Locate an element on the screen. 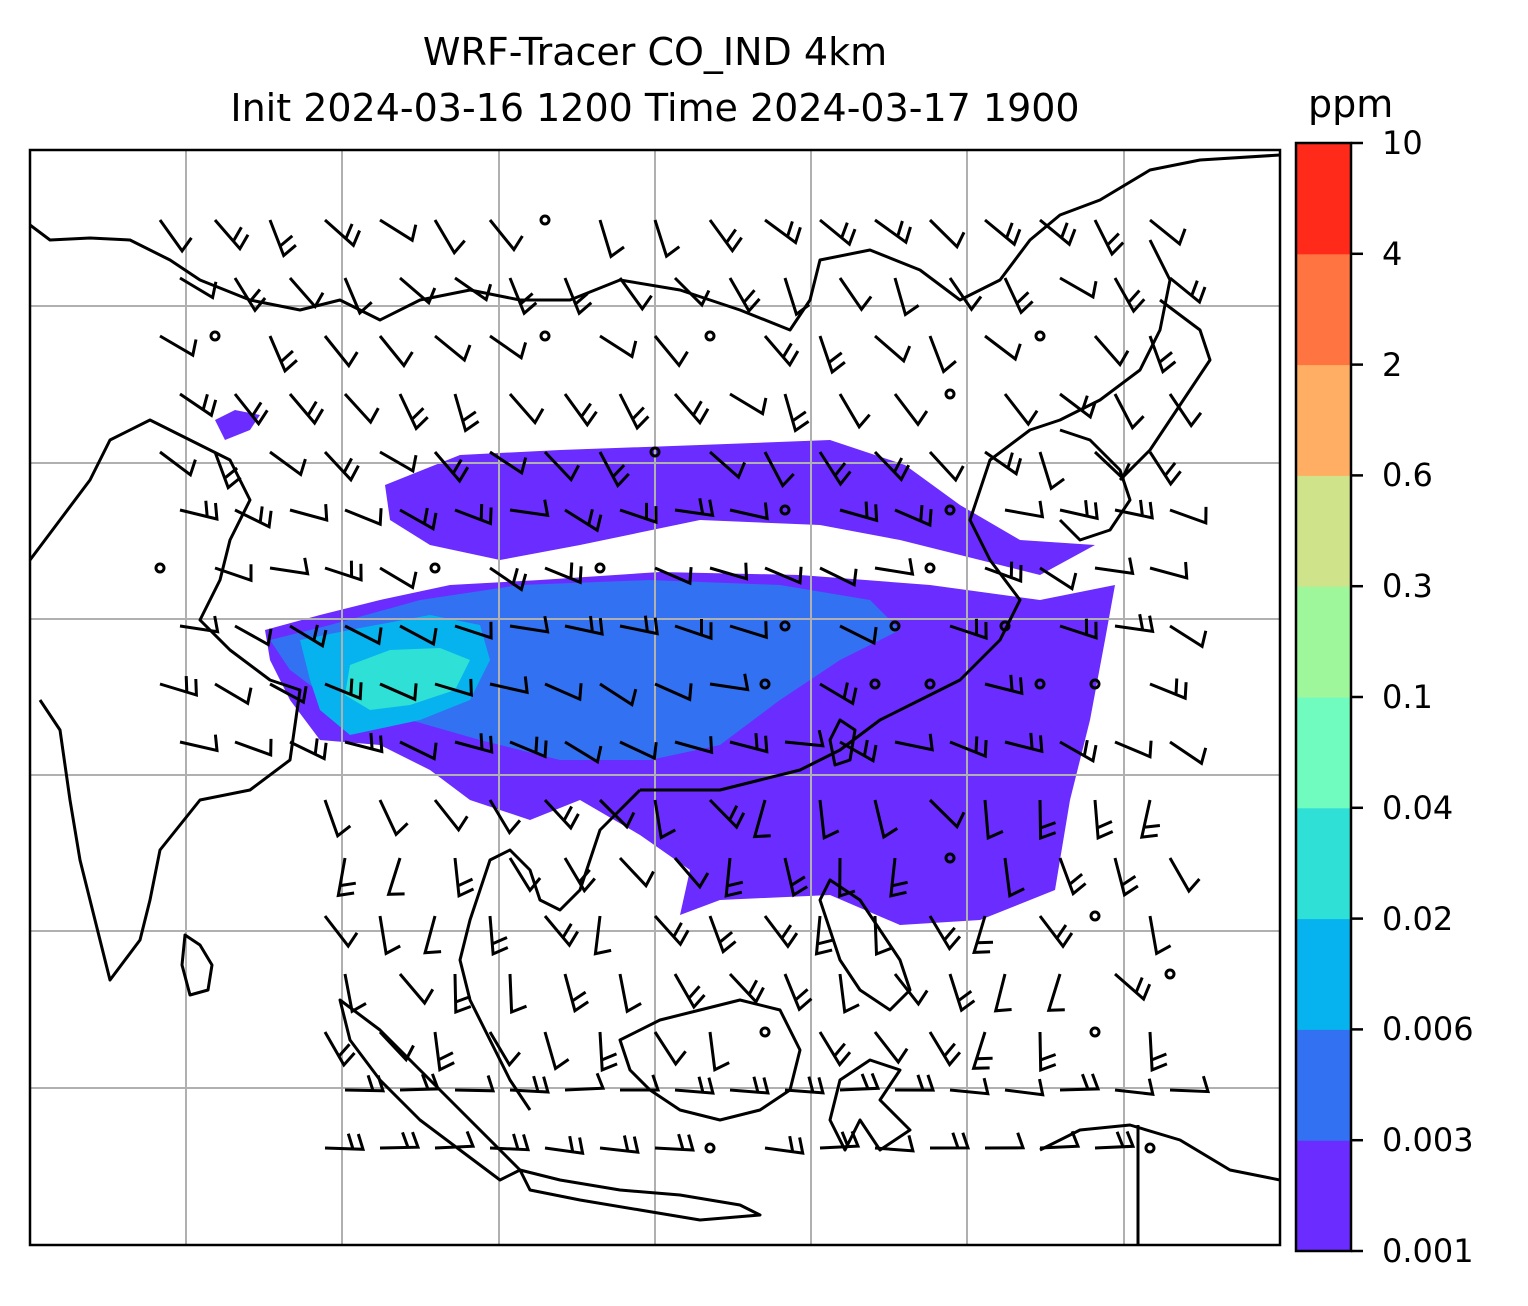 This screenshot has height=1306, width=1528. colorbar-tick-label: 10 is located at coordinates (1402, 143).